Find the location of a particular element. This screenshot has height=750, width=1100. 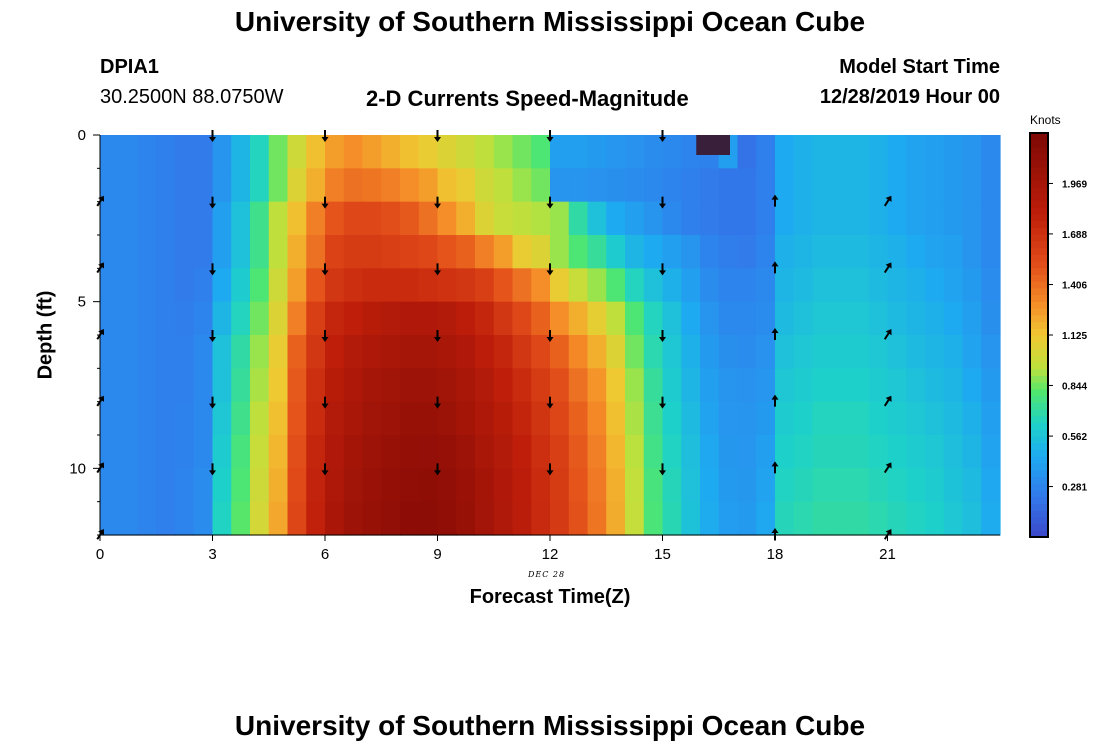

model-start-value: 12/28/2019 Hour 00 is located at coordinates (909, 97).